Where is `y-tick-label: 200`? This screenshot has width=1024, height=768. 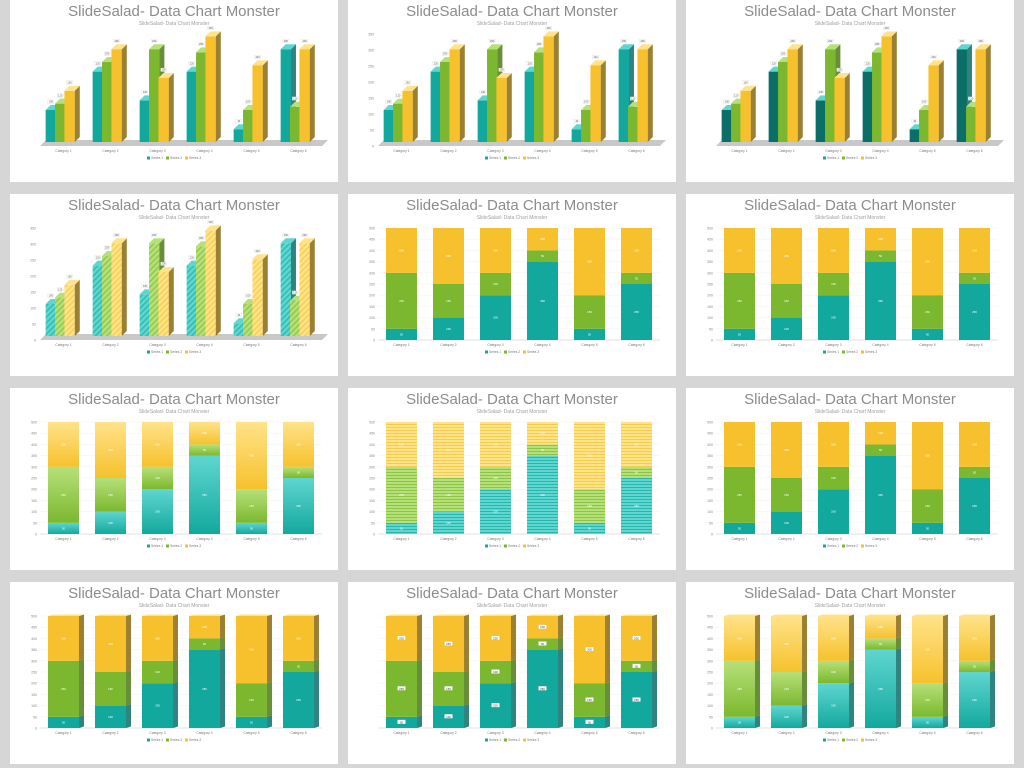 y-tick-label: 200 is located at coordinates (34, 684).